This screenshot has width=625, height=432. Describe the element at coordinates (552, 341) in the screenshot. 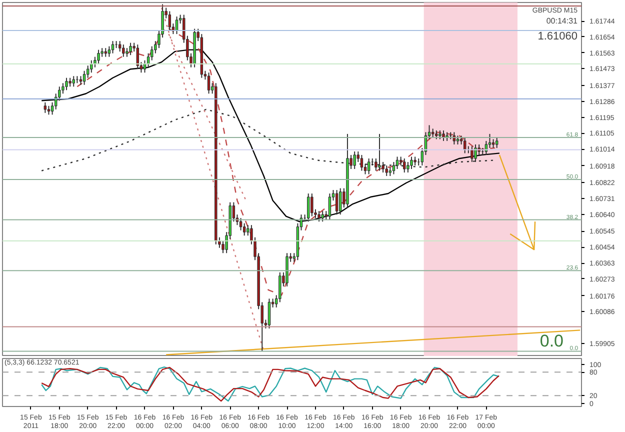

I see `annotation: 0.0` at that location.